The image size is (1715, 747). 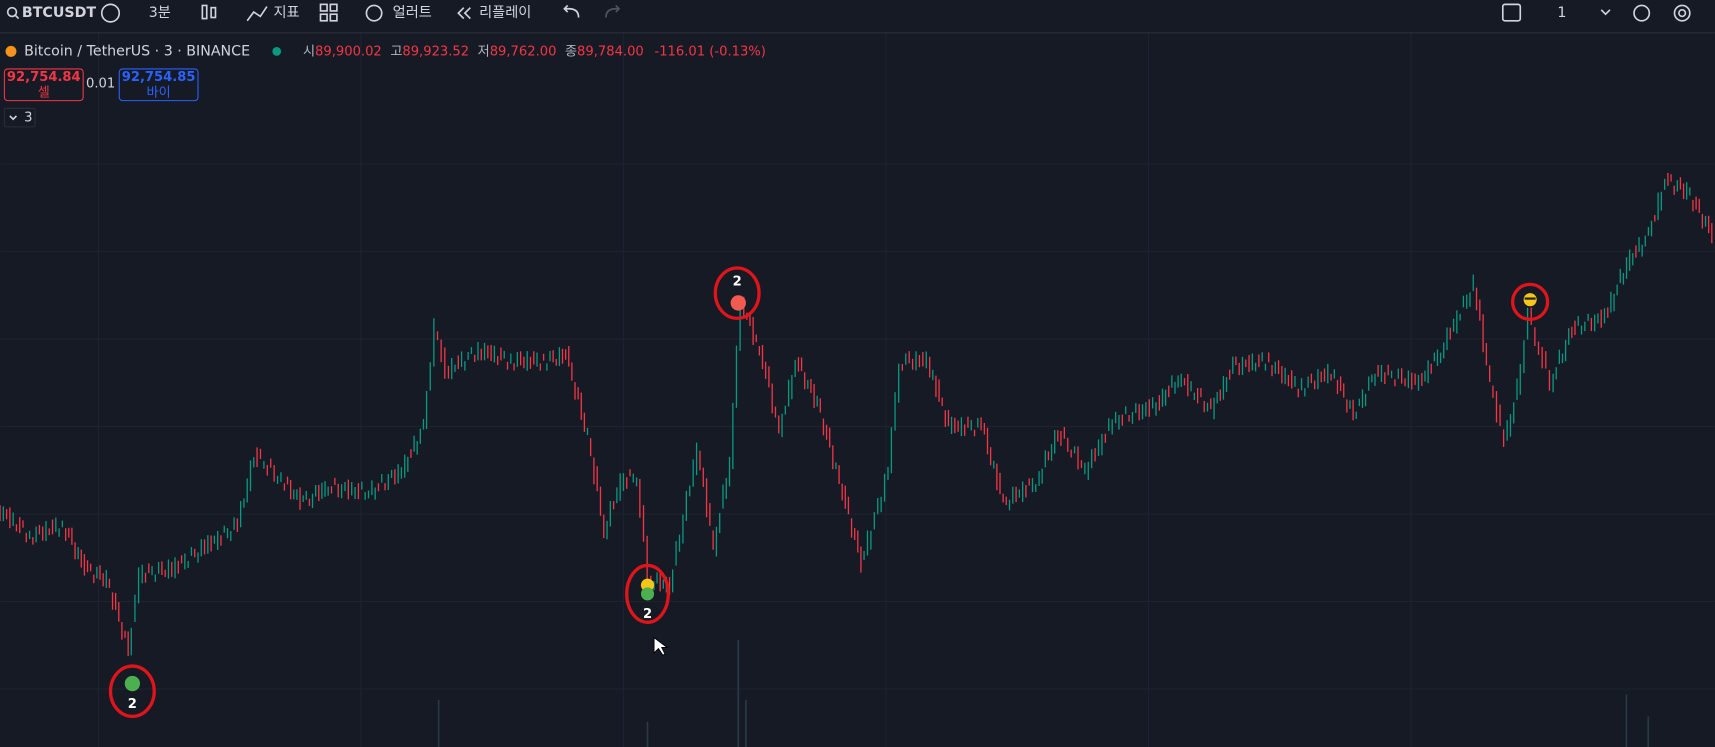 What do you see at coordinates (159, 92) in the screenshot?
I see `buy-label: 바이` at bounding box center [159, 92].